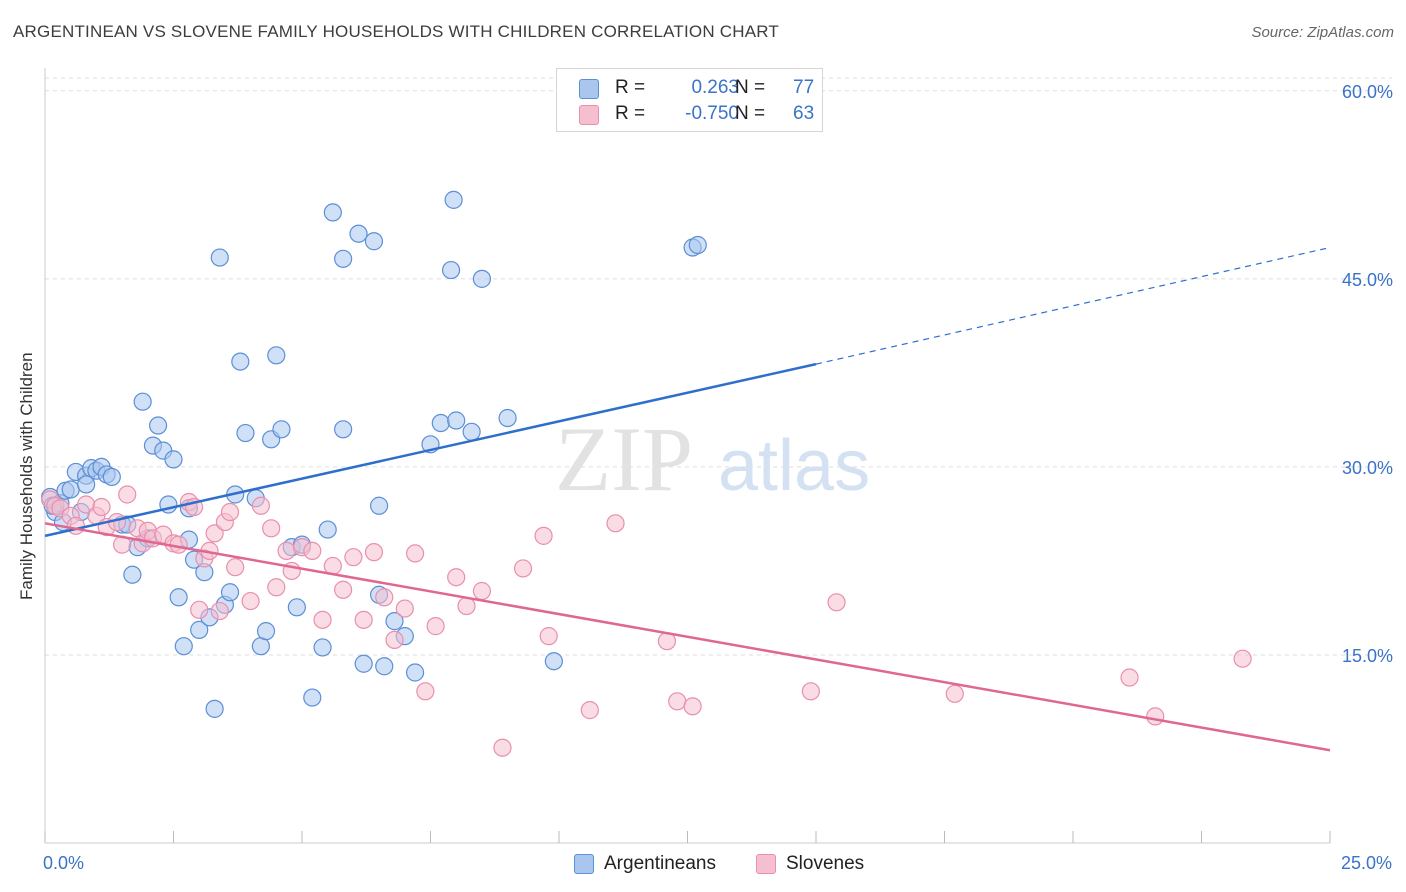 The height and width of the screenshot is (892, 1406). I want to click on pink-swatch, so click(589, 115).